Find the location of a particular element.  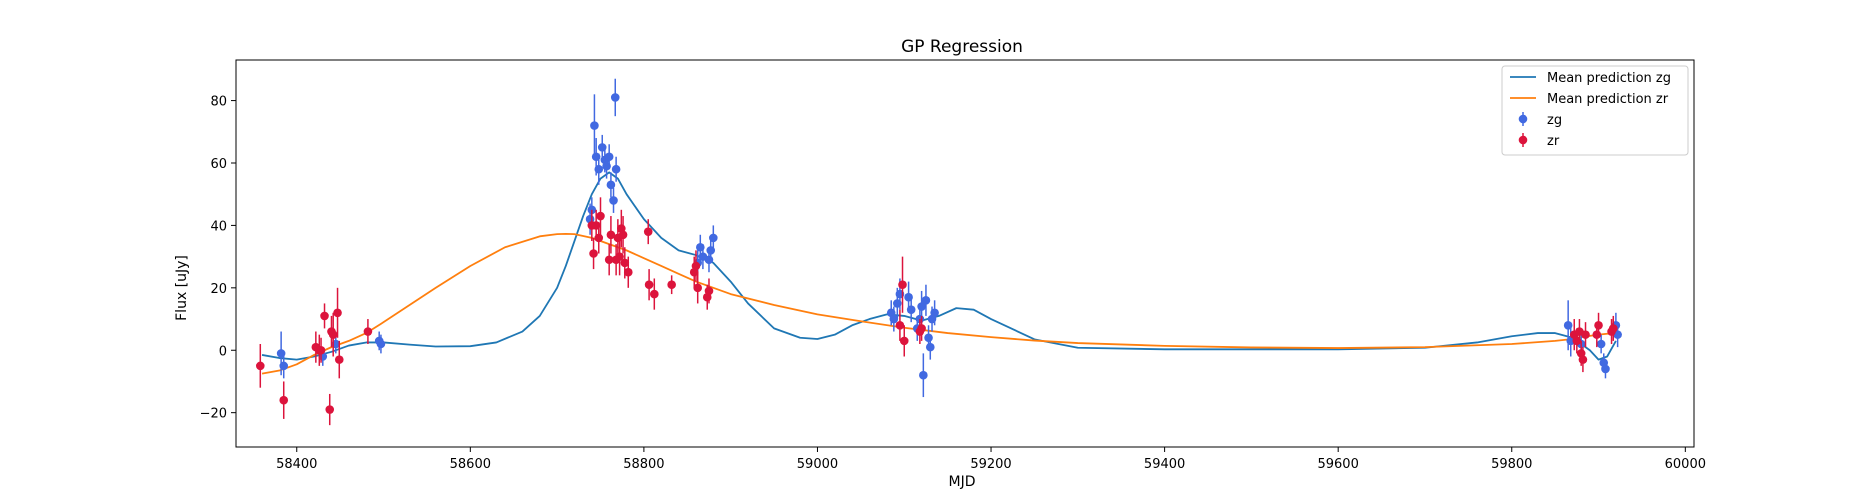

x-tick-label: 60000 is located at coordinates (1685, 464).